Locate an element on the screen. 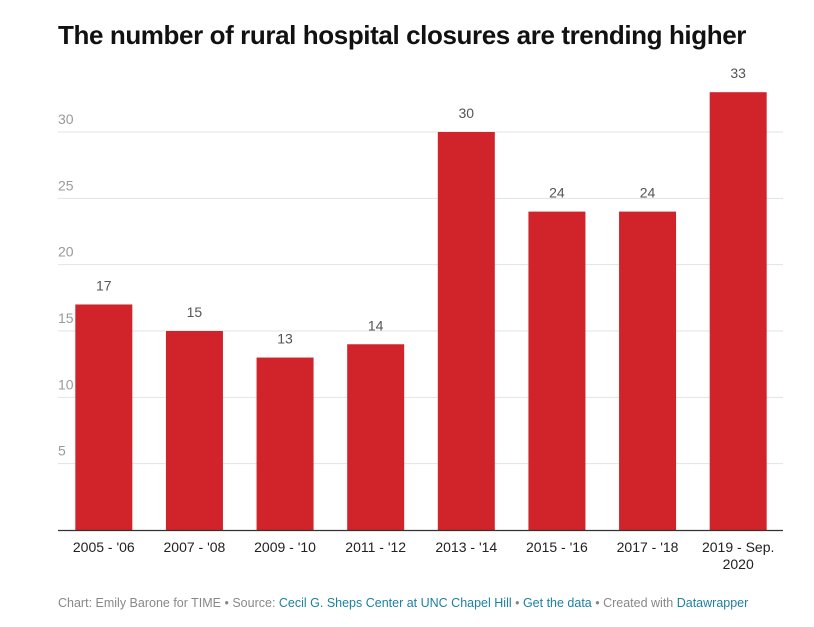 The height and width of the screenshot is (627, 814). y-tick-label: 25 is located at coordinates (66, 185).